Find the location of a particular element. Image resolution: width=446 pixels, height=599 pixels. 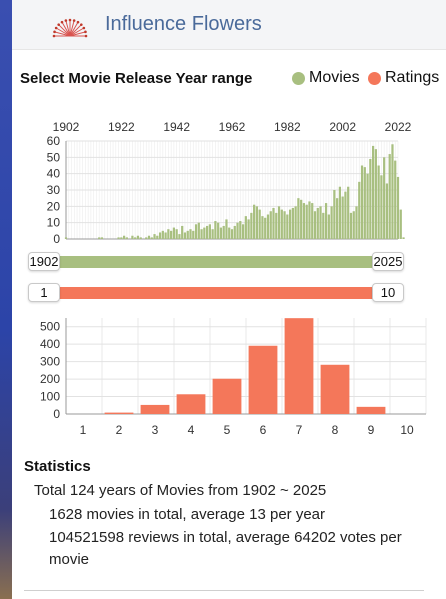

rating-max-handle: 10 is located at coordinates (388, 292).